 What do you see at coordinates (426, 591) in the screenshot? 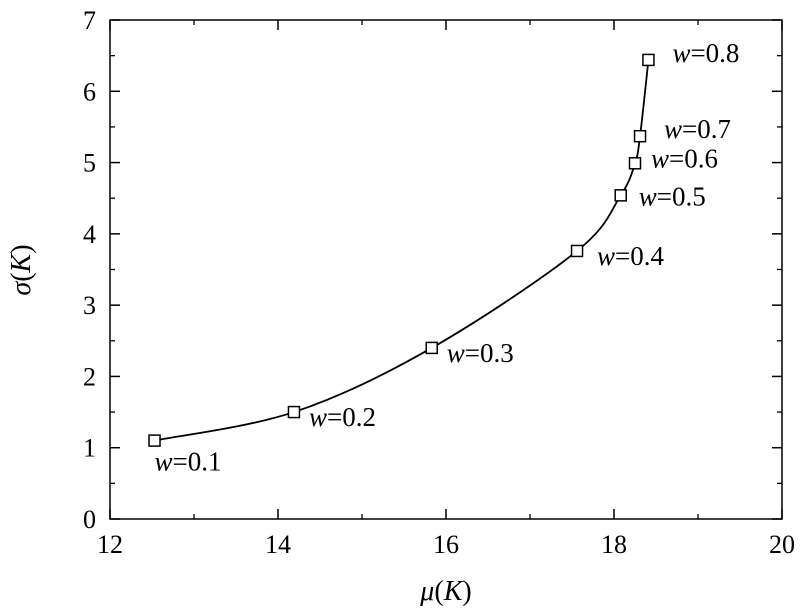
I see `x-axis-var: μ` at bounding box center [426, 591].